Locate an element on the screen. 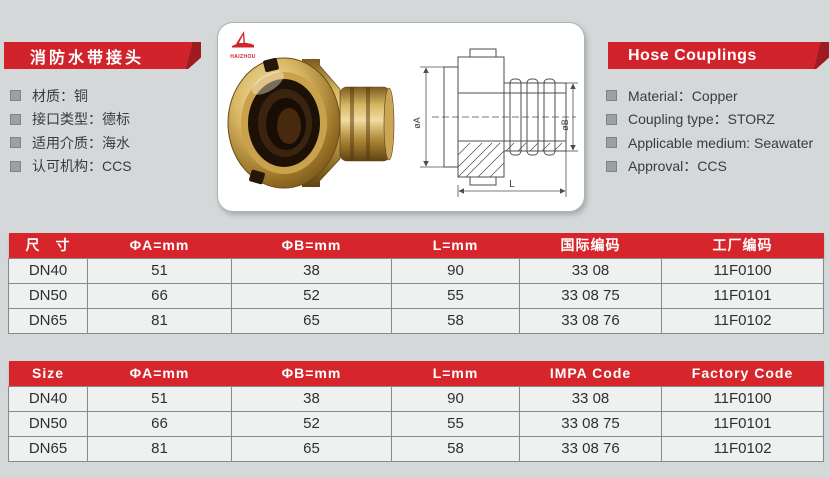 The width and height of the screenshot is (830, 478). list-item: 材质：铜 is located at coordinates (71, 96).